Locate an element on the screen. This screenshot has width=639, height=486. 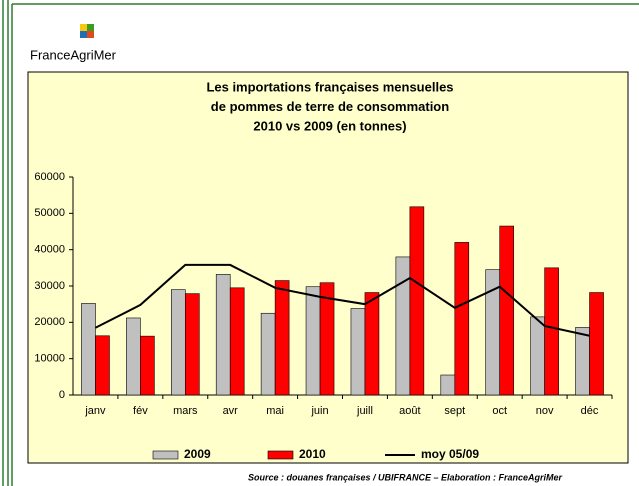
x-tick-label: mai is located at coordinates (275, 411).